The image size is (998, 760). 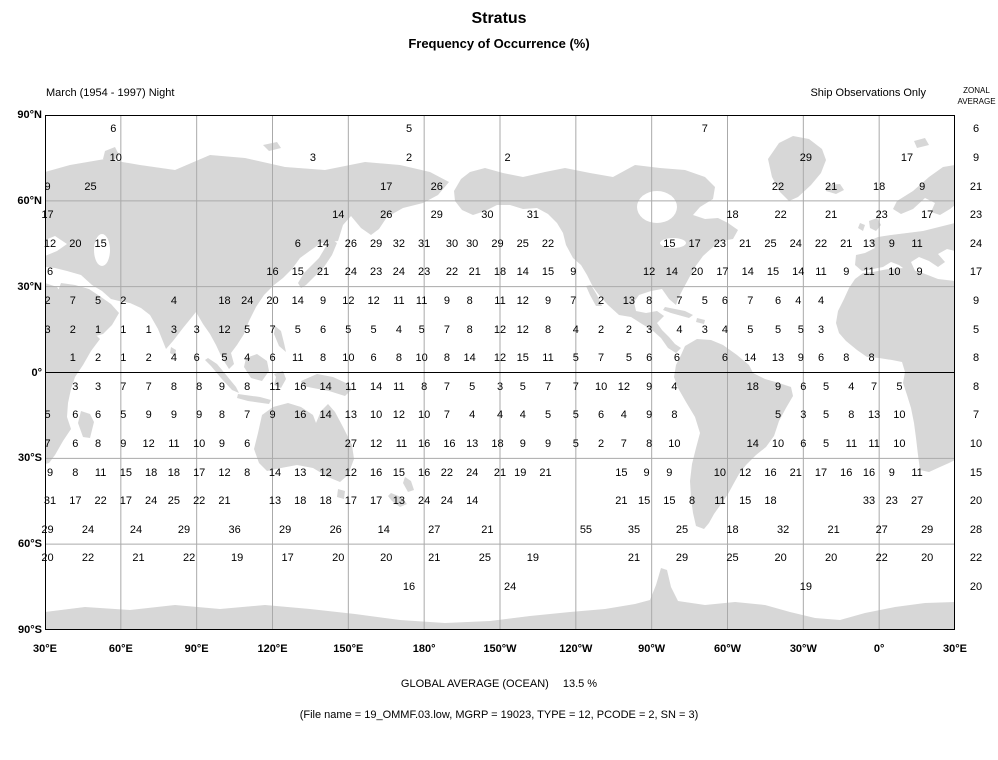 What do you see at coordinates (976, 101) in the screenshot?
I see `zonal-average-header-line2: AVERAGE` at bounding box center [976, 101].